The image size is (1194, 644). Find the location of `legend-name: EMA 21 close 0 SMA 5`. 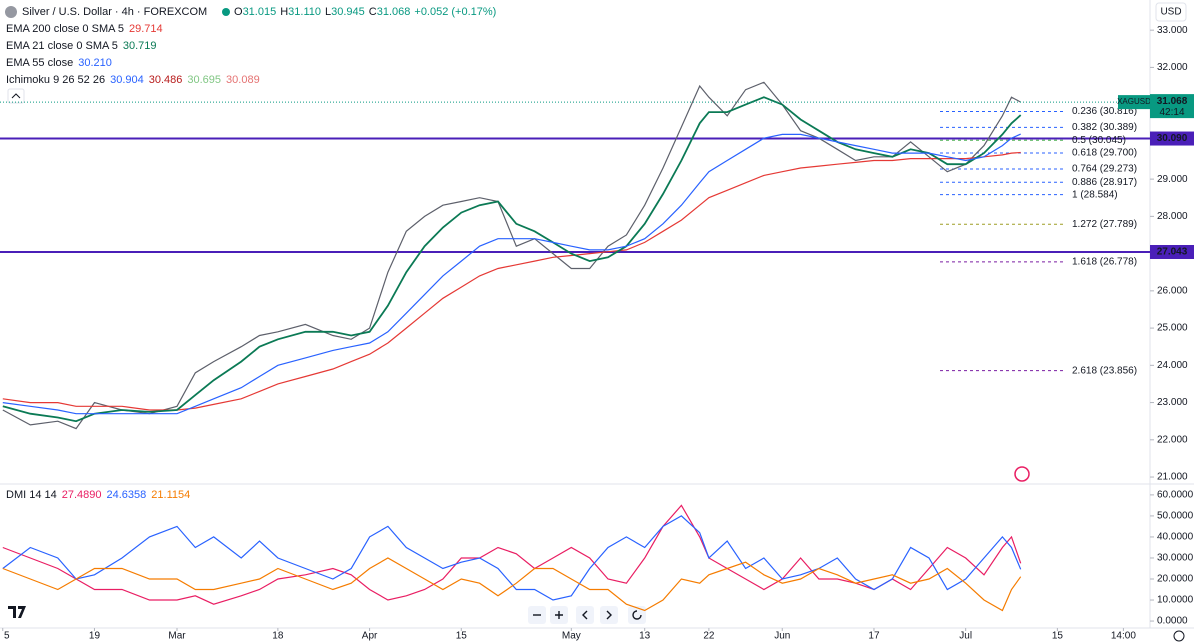

legend-name: EMA 21 close 0 SMA 5 is located at coordinates (62, 46).